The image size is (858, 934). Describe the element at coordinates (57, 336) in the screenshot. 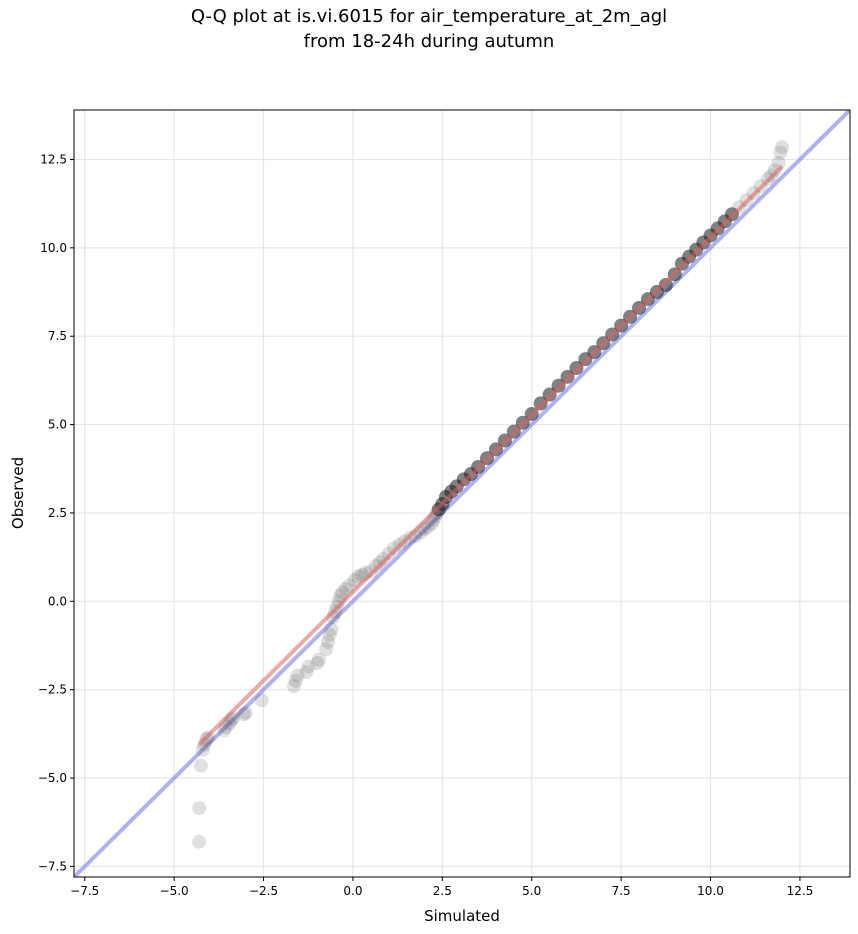

I see `y-tick-label: 7.5` at that location.